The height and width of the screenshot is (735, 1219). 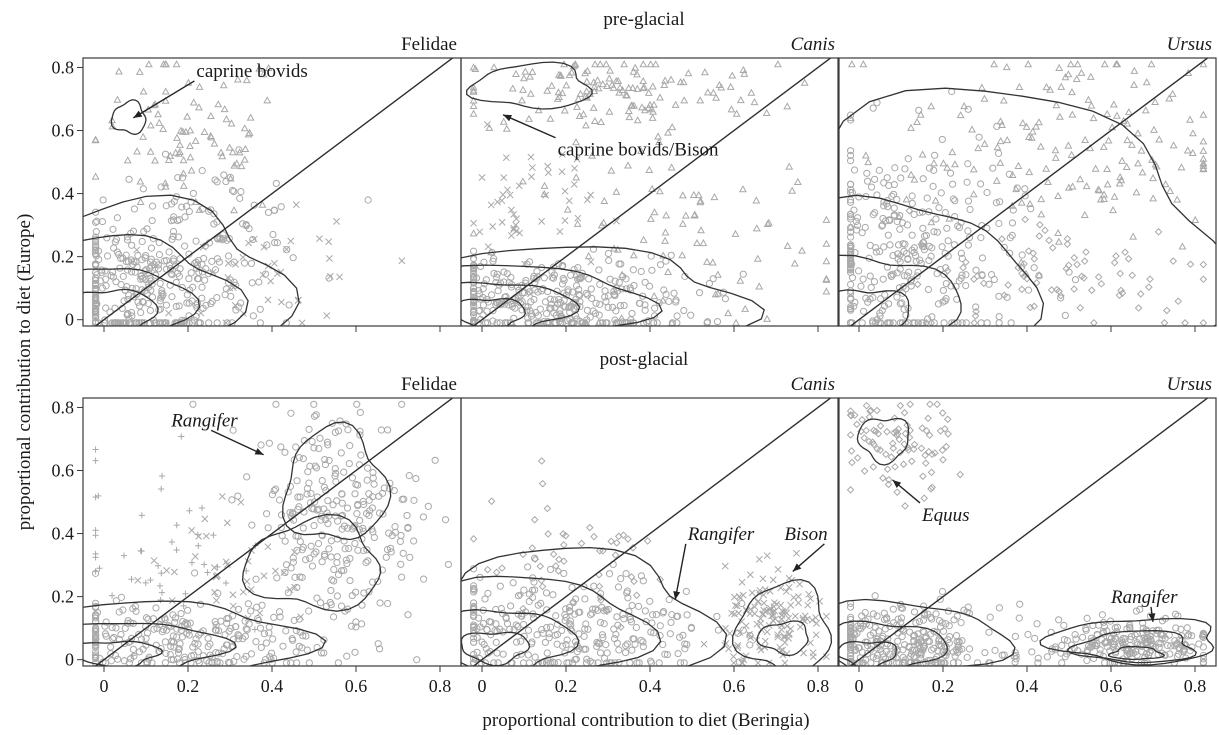 What do you see at coordinates (191, 260) in the screenshot?
I see `density-contour` at bounding box center [191, 260].